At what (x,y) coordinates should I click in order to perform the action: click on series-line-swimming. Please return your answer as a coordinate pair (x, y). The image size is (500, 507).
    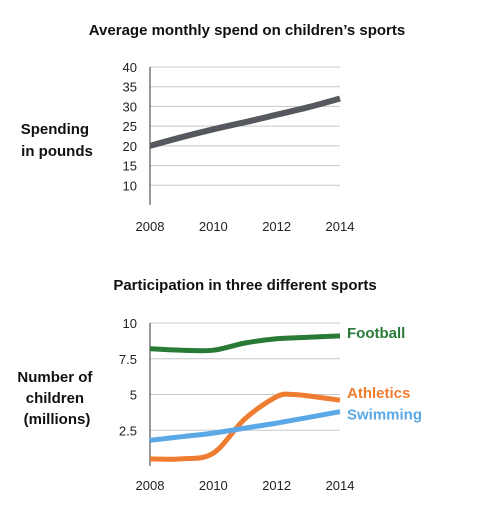
    Looking at the image, I should click on (245, 426).